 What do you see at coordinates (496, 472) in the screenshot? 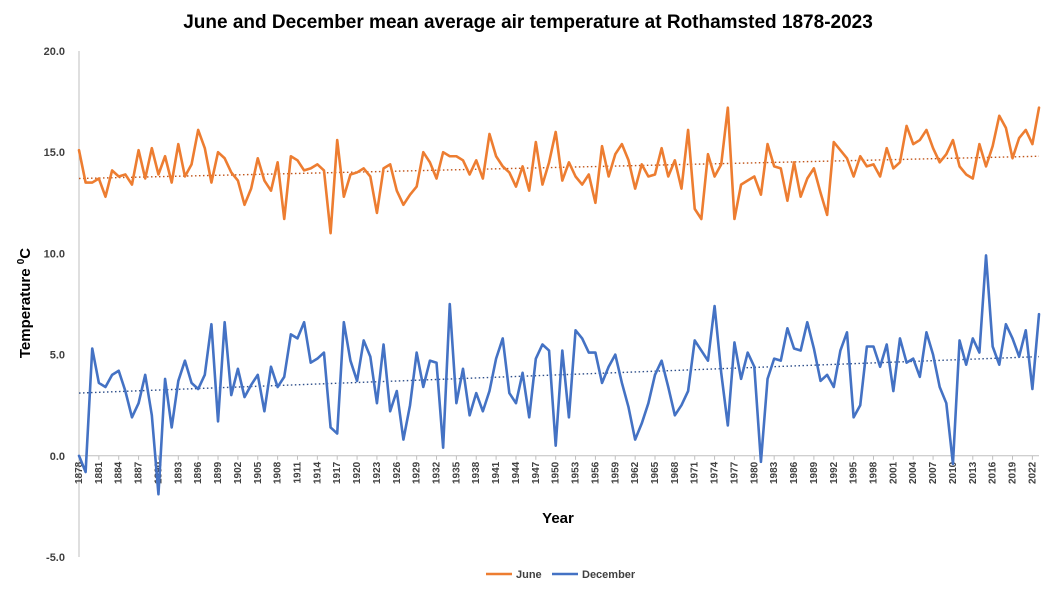
I see `x-tick-label: 1941` at bounding box center [496, 472].